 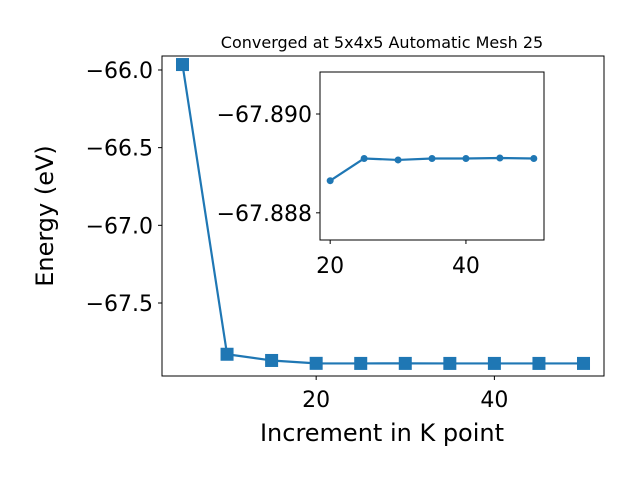 What do you see at coordinates (119, 226) in the screenshot?
I see `main-y-tick-label: −67.0` at bounding box center [119, 226].